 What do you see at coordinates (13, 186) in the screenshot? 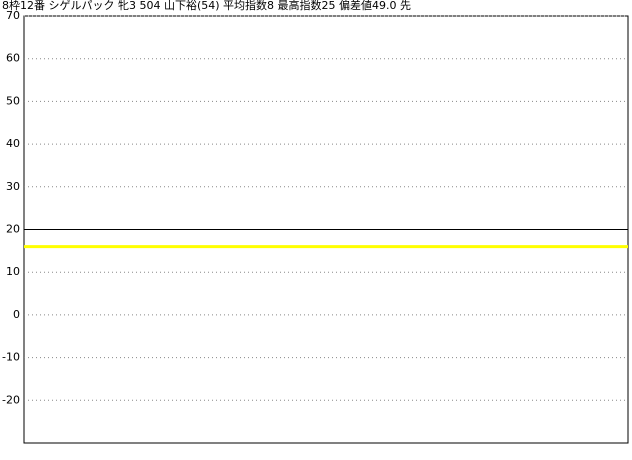
I see `y-tick-label: 30` at bounding box center [13, 186].